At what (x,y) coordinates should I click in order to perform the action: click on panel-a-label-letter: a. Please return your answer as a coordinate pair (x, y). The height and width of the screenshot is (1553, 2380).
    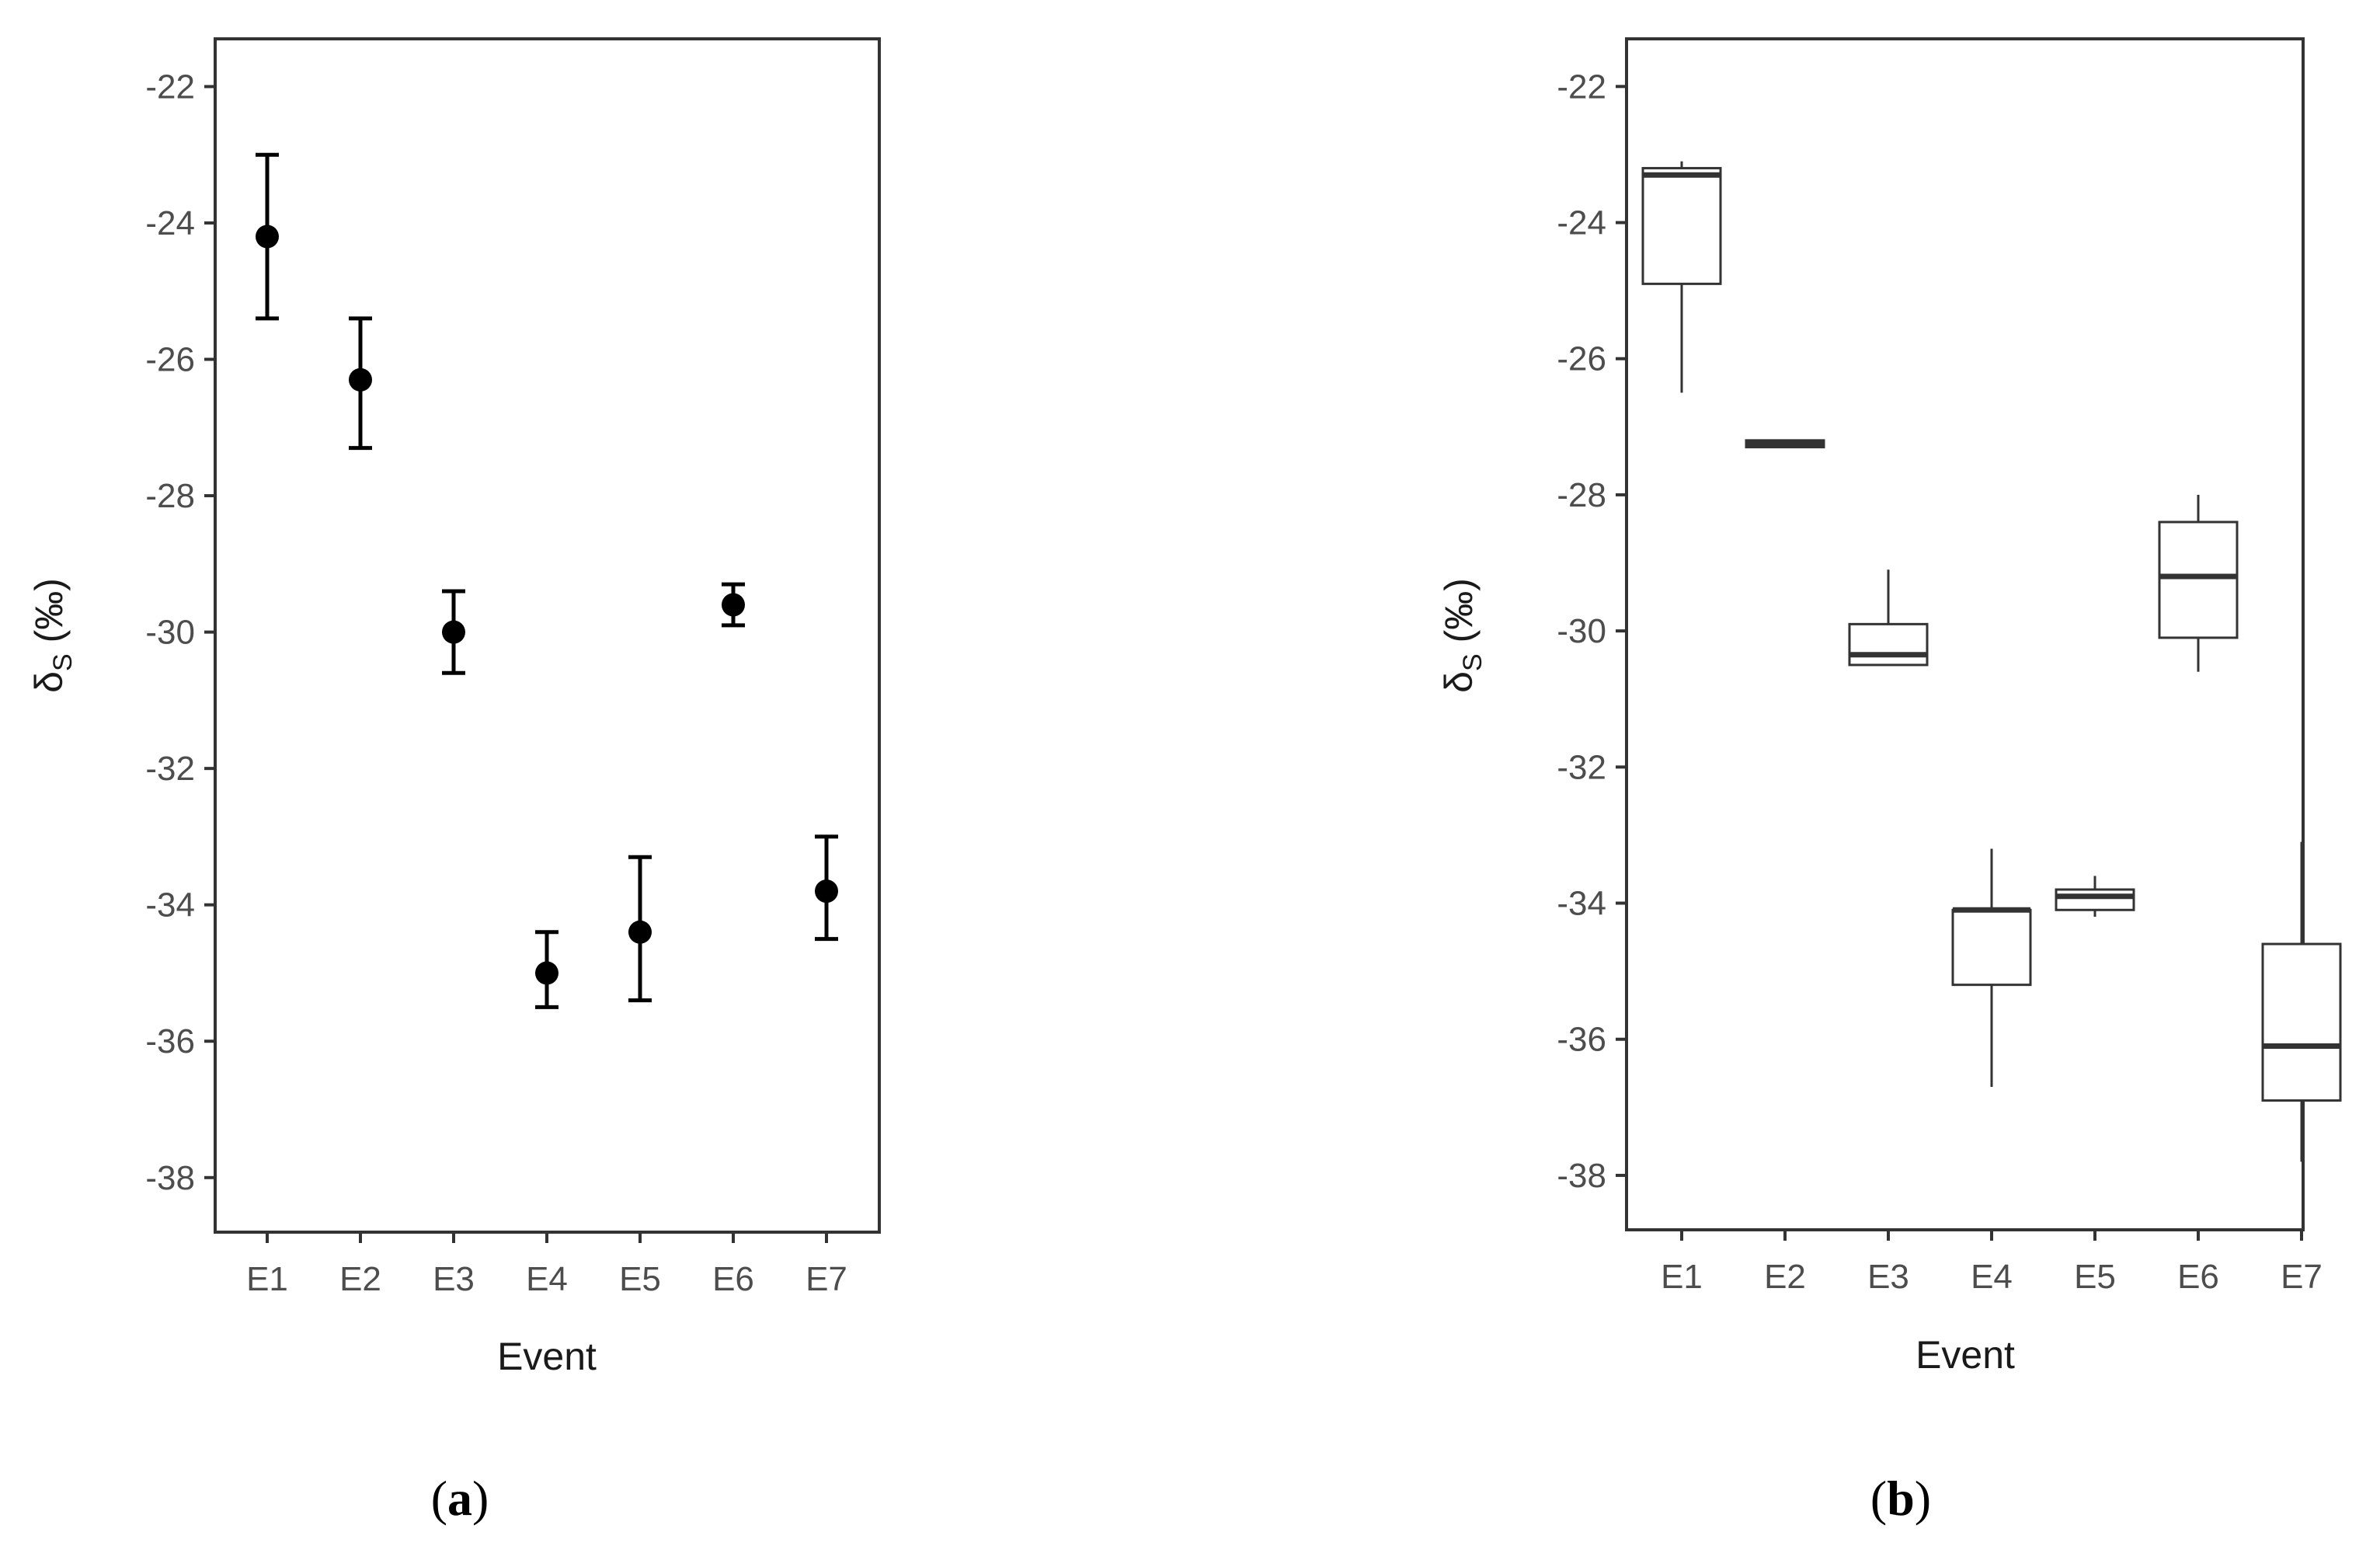
    Looking at the image, I should click on (460, 1498).